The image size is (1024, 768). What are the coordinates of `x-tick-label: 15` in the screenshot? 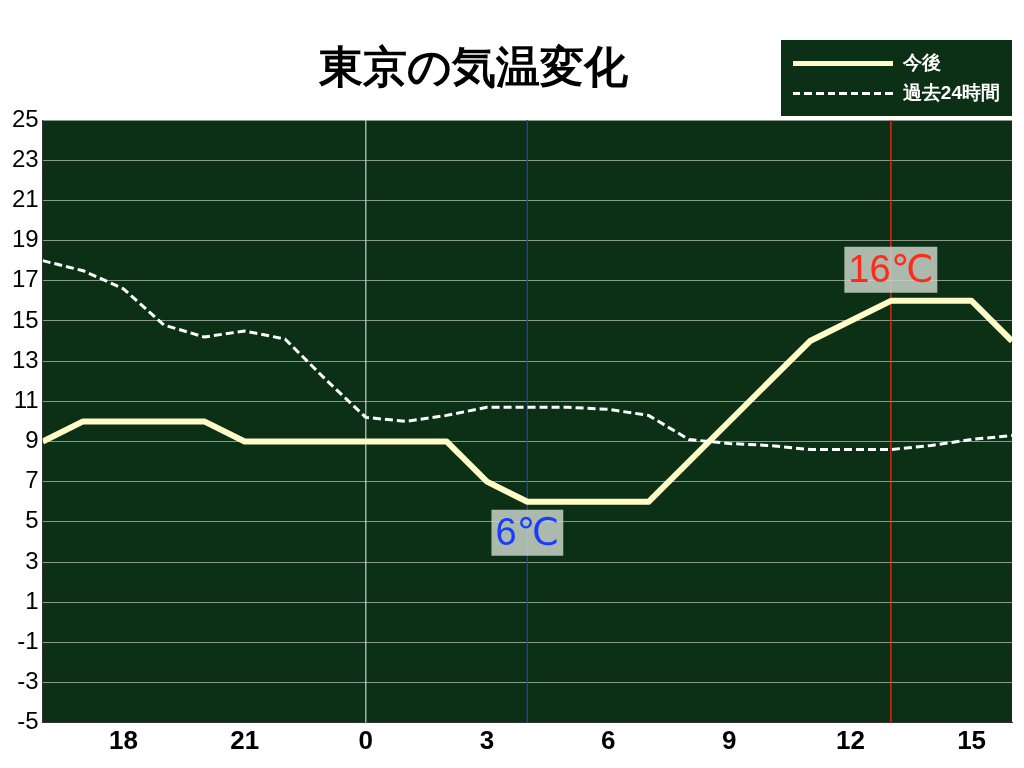 It's located at (972, 739).